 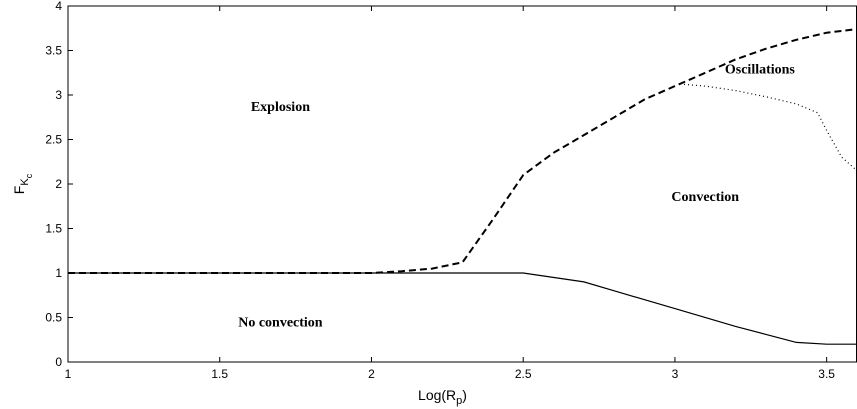 What do you see at coordinates (58, 362) in the screenshot?
I see `y-tick-label: 0` at bounding box center [58, 362].